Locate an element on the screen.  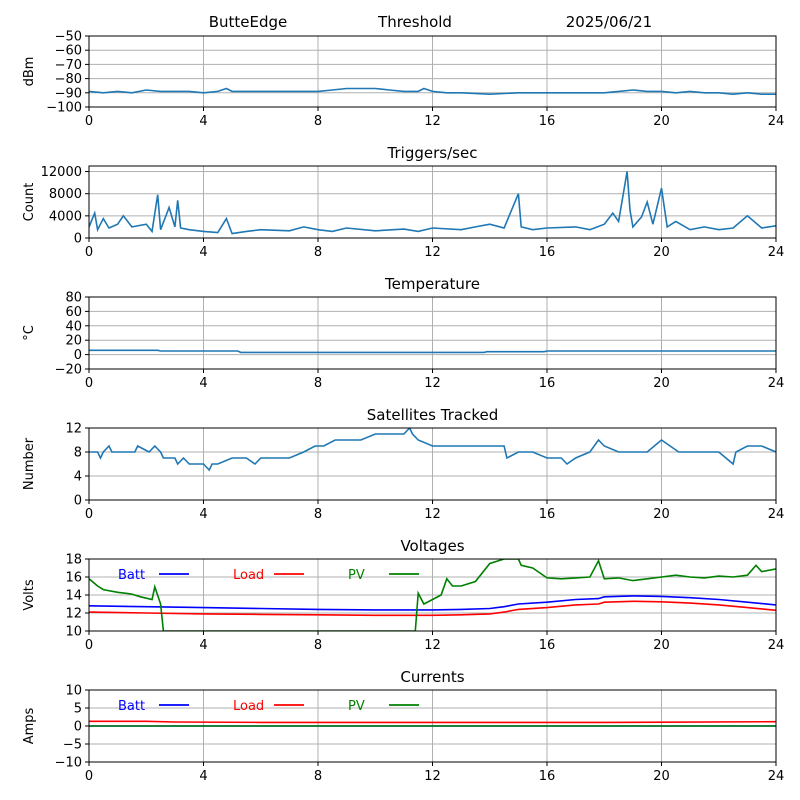
y-axis-label: Number is located at coordinates (29, 463).